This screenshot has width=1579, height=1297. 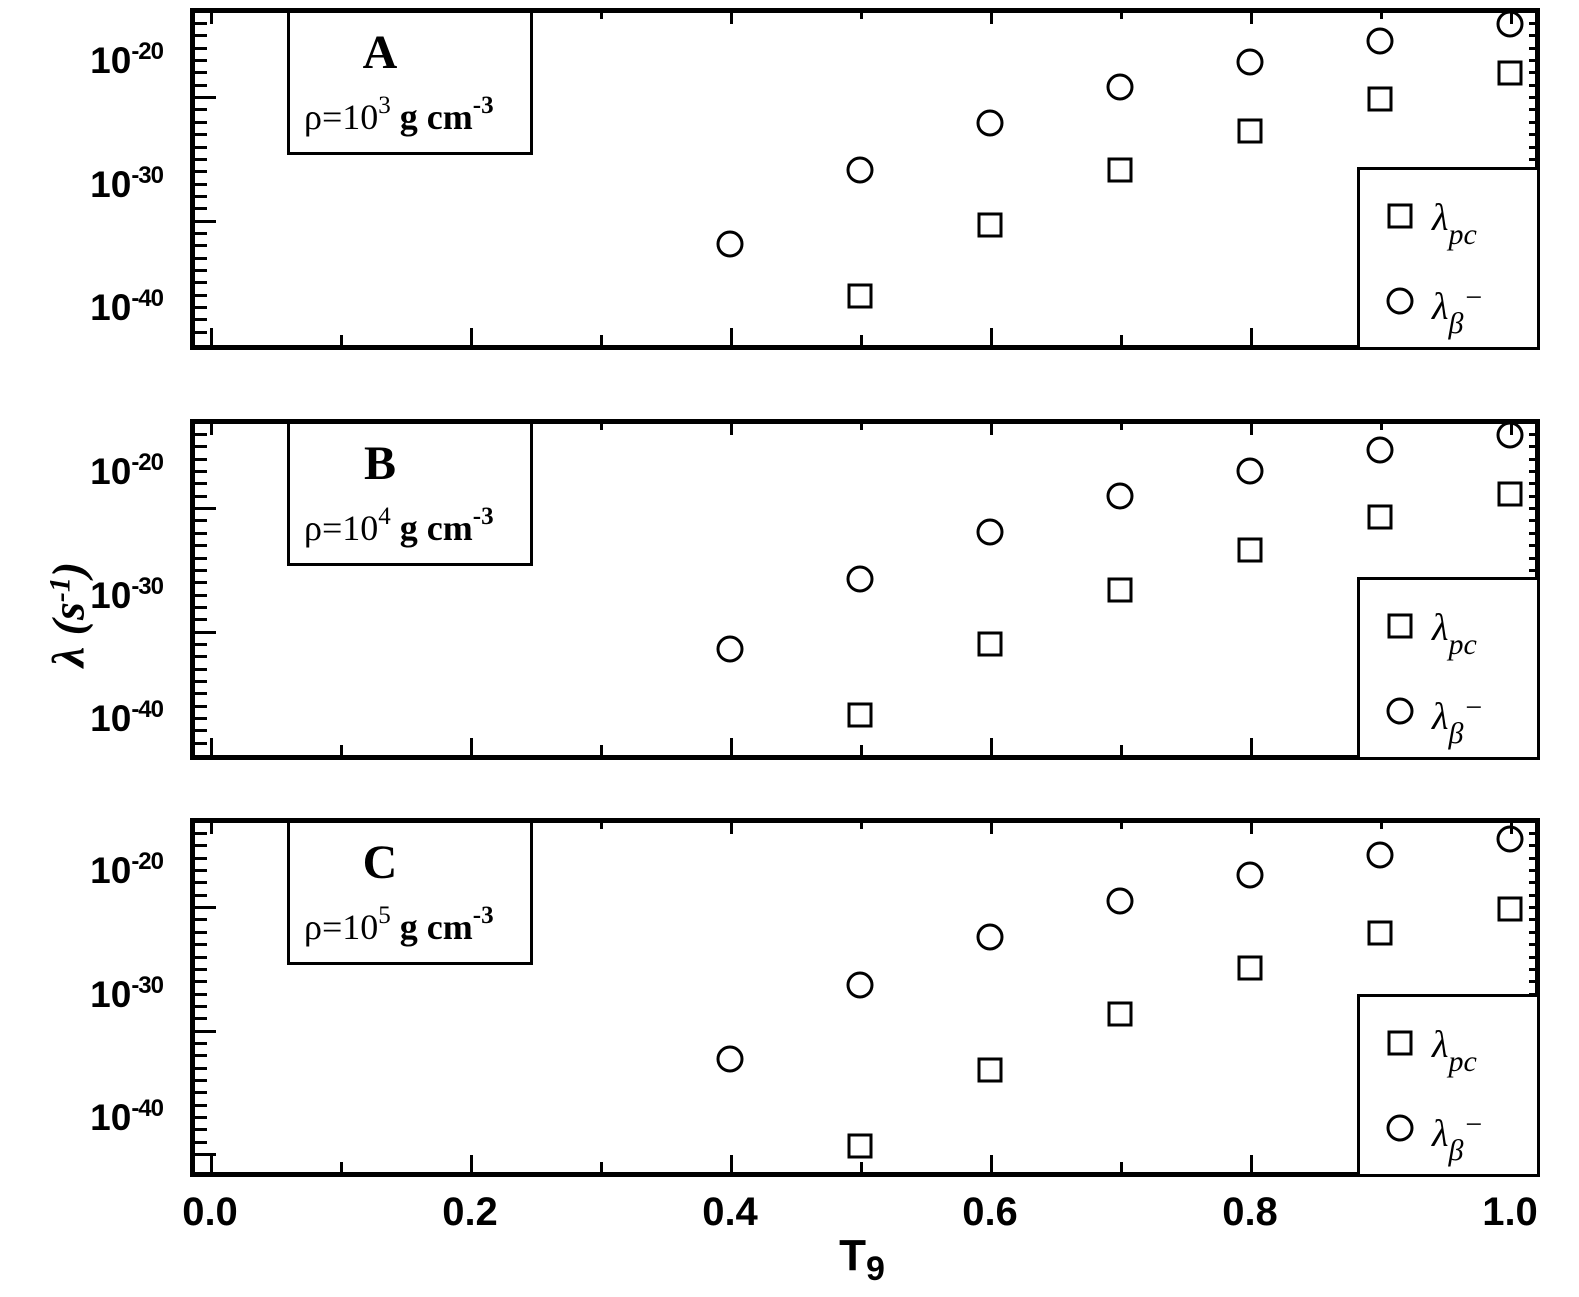 I want to click on density-label: ρ=103 g cm-3, so click(x=399, y=114).